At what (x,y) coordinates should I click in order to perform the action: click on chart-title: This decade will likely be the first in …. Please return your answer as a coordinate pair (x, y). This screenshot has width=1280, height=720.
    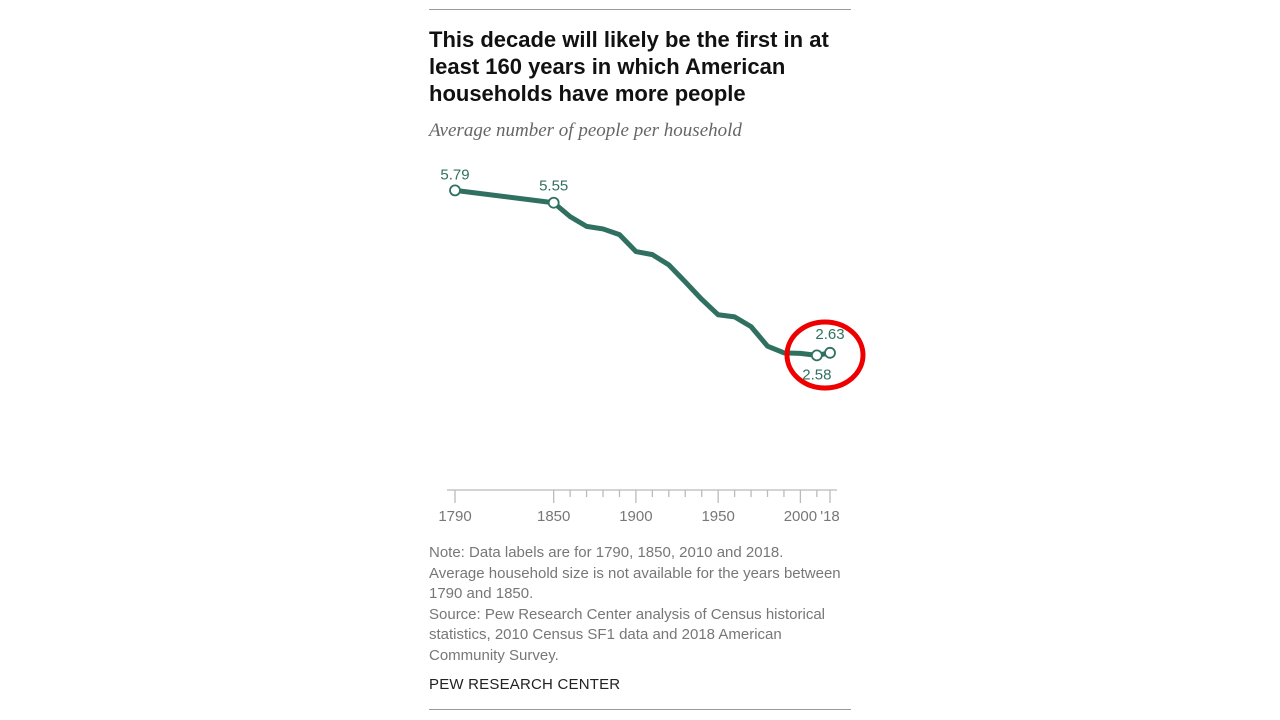
    Looking at the image, I should click on (629, 66).